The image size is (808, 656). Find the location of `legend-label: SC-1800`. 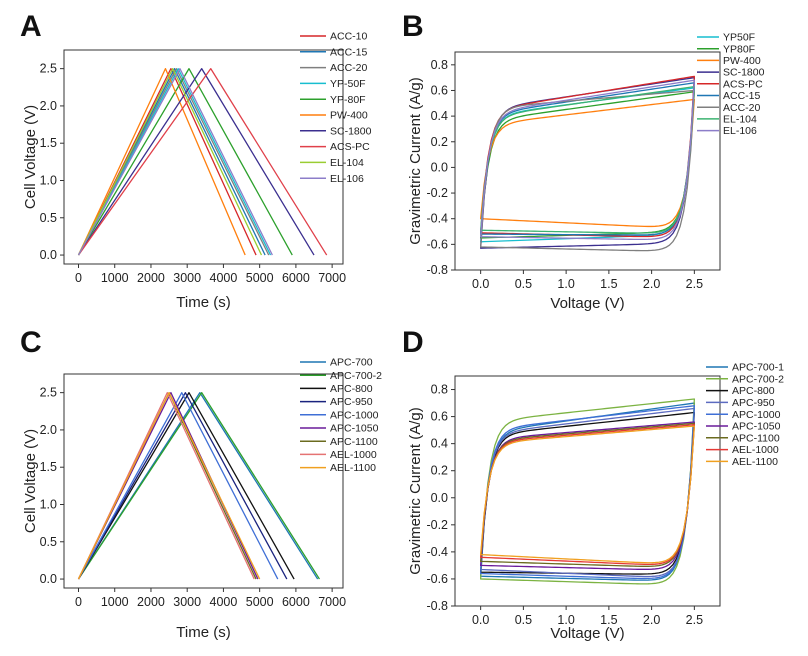

legend-label: SC-1800 is located at coordinates (744, 73).